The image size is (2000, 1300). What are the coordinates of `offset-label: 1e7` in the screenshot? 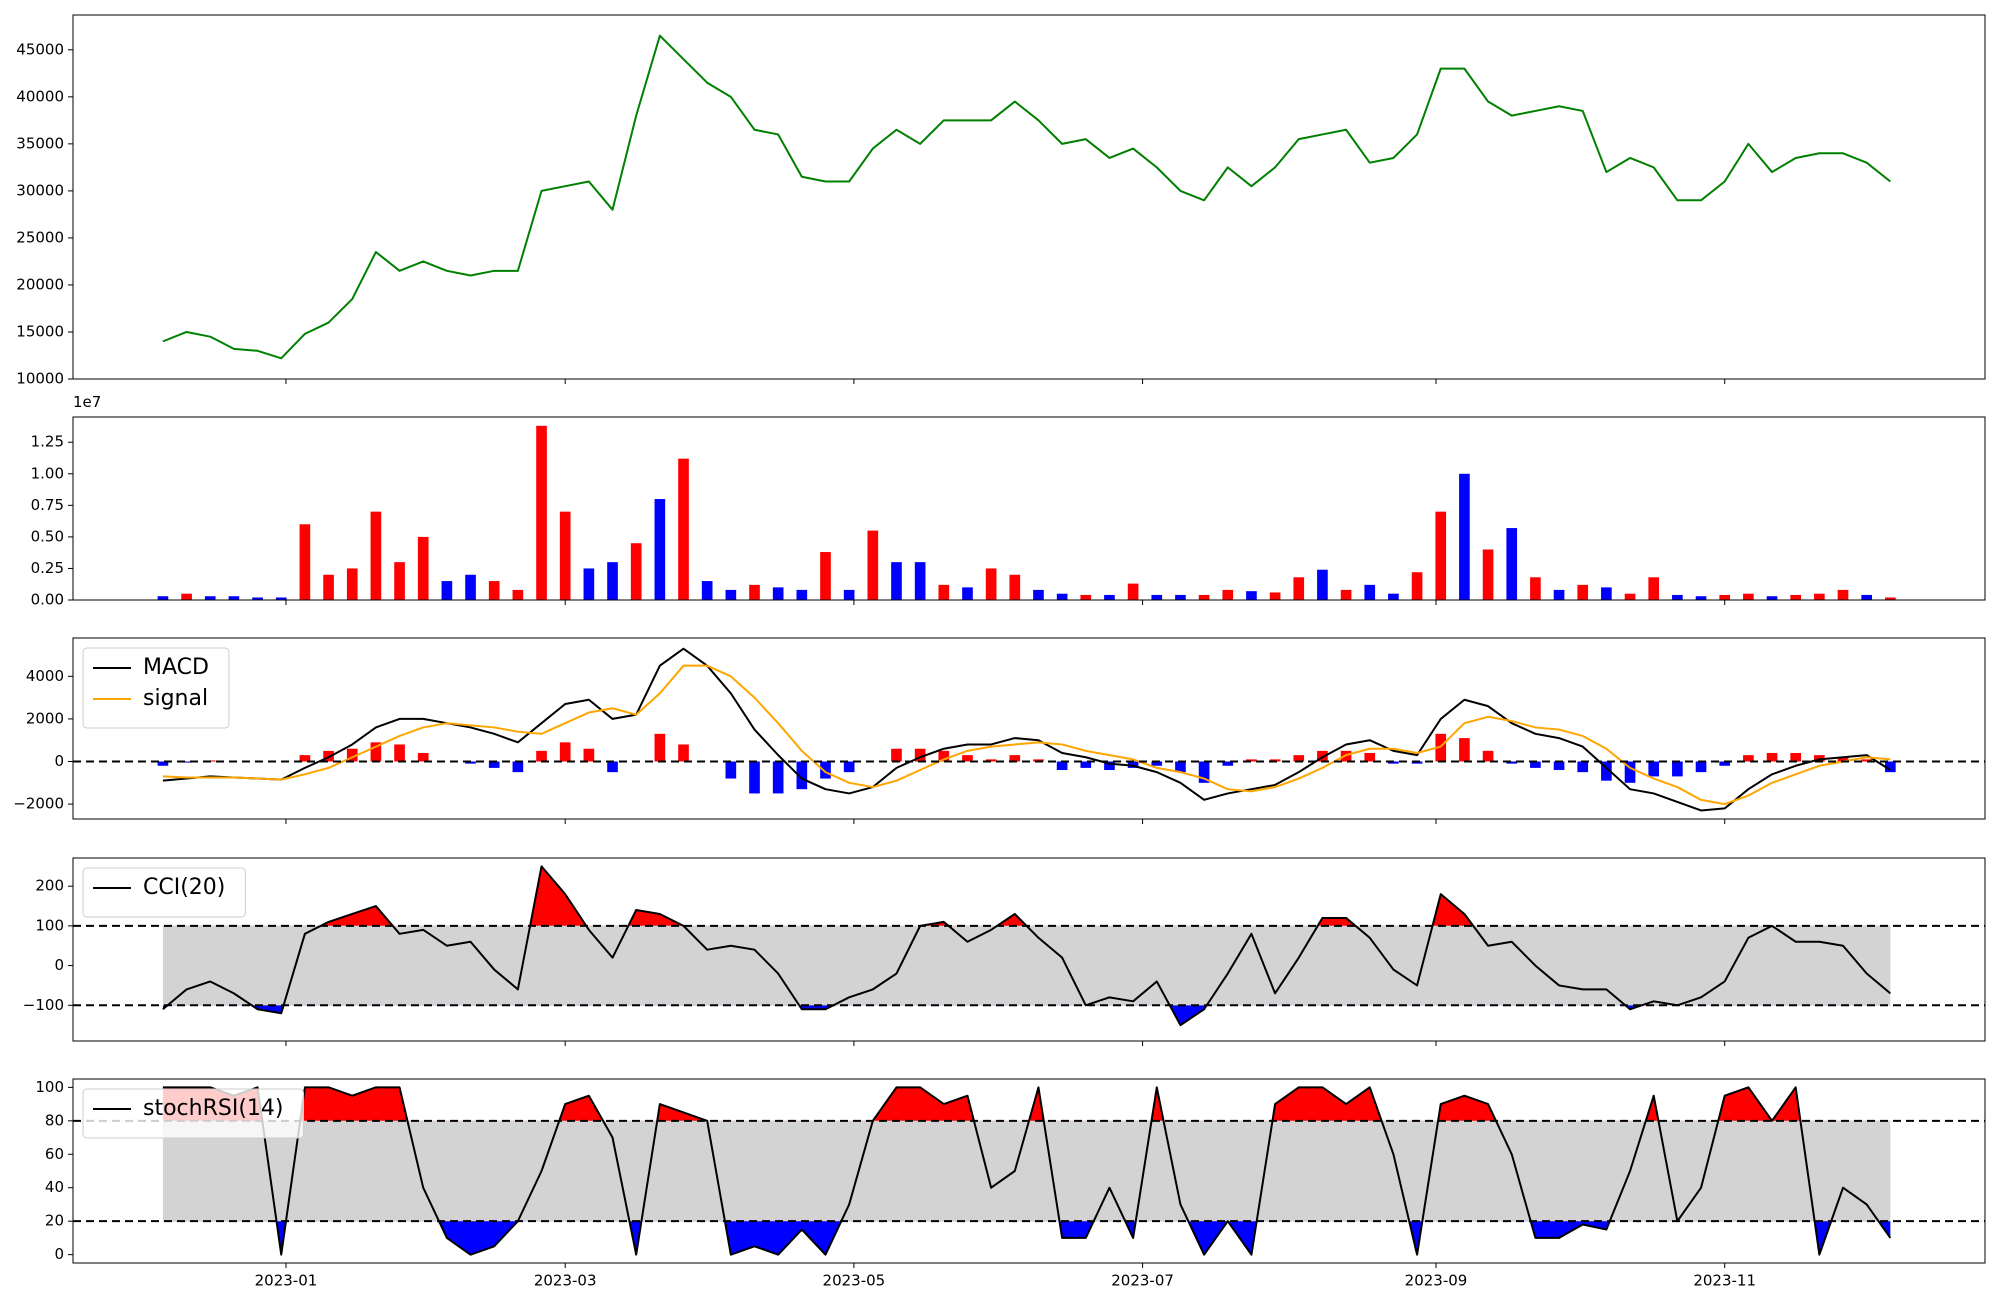 It's located at (87, 402).